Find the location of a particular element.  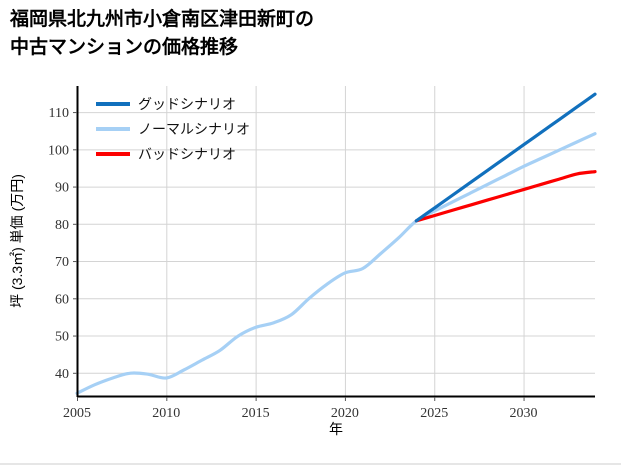

x-tick-label: 2010 is located at coordinates (166, 413).